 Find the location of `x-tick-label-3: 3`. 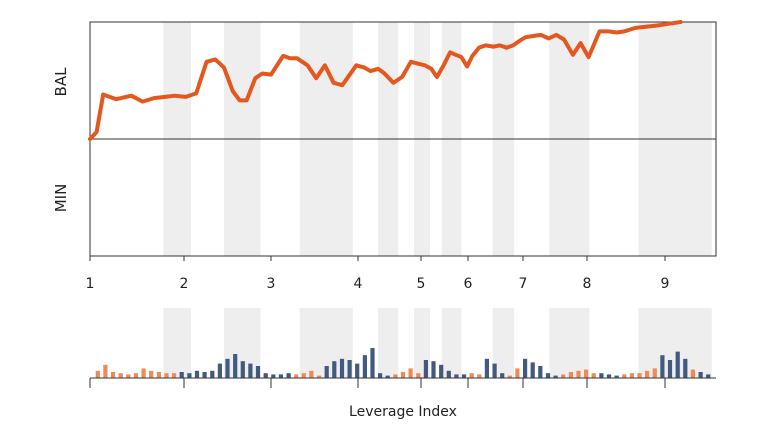

x-tick-label-3: 3 is located at coordinates (271, 284).